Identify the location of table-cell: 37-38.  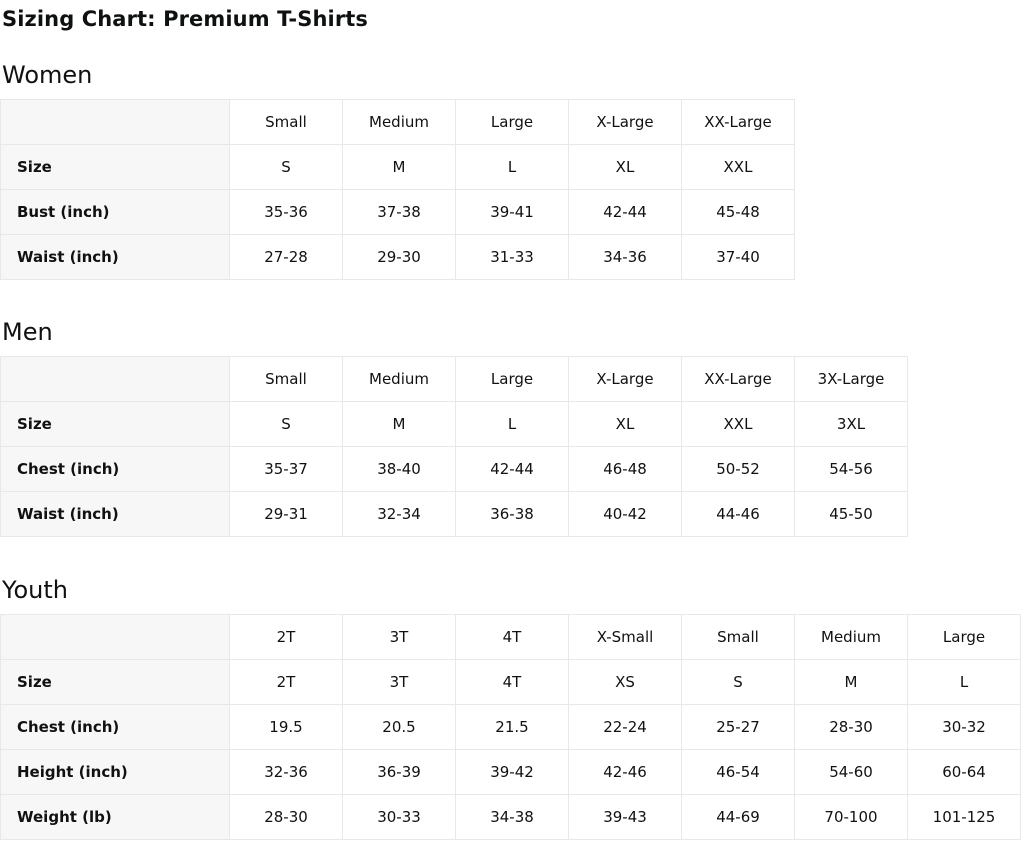
(399, 212).